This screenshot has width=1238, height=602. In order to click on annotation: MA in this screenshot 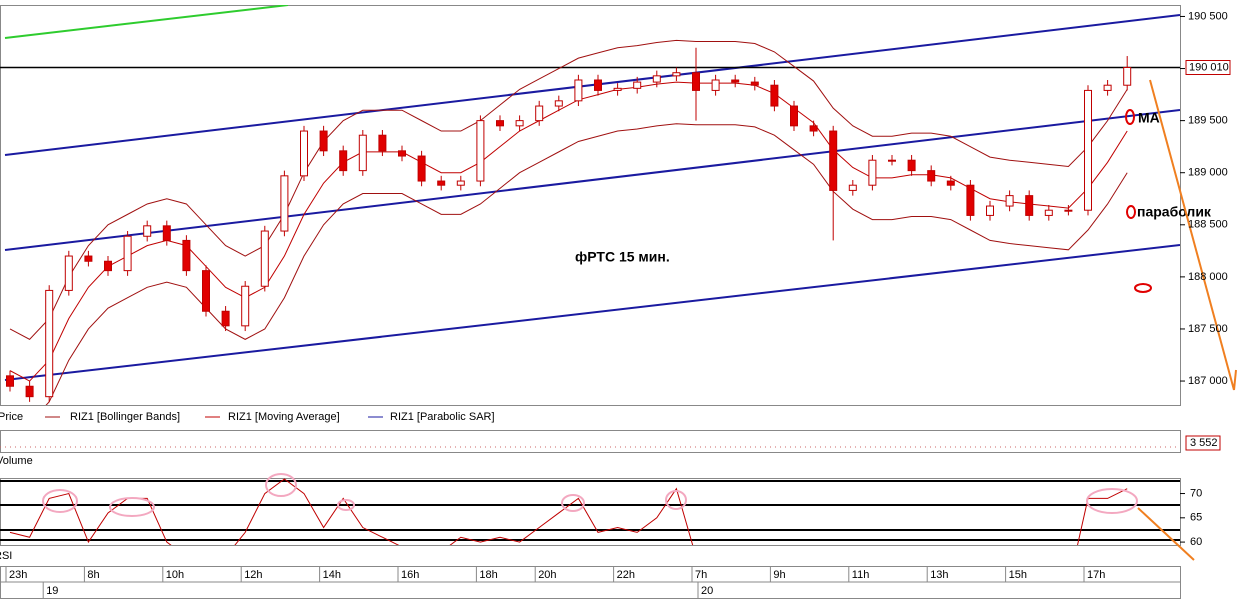, I will do `click(1149, 118)`.